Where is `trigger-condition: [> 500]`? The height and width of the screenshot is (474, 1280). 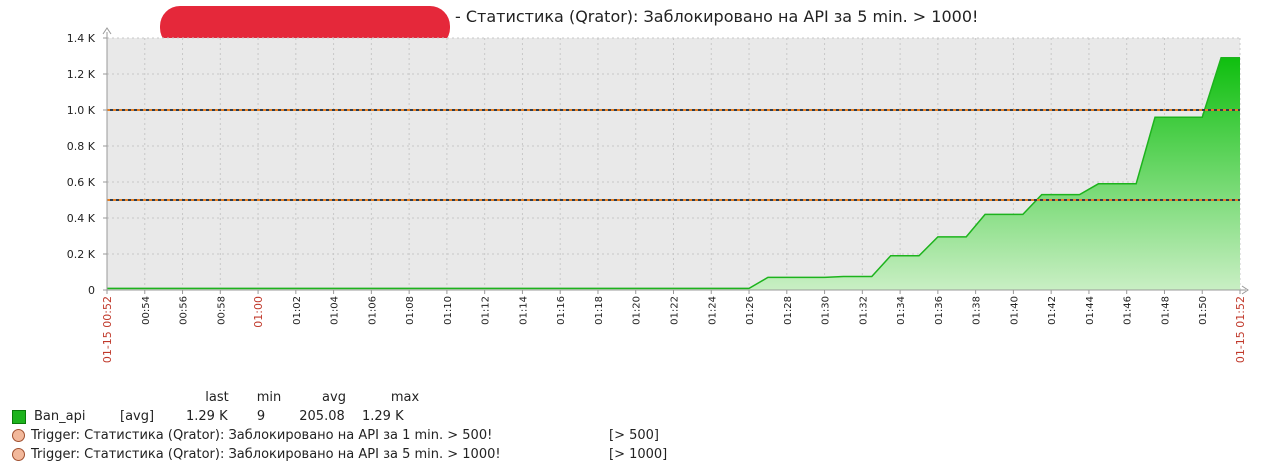 trigger-condition: [> 500] is located at coordinates (634, 435).